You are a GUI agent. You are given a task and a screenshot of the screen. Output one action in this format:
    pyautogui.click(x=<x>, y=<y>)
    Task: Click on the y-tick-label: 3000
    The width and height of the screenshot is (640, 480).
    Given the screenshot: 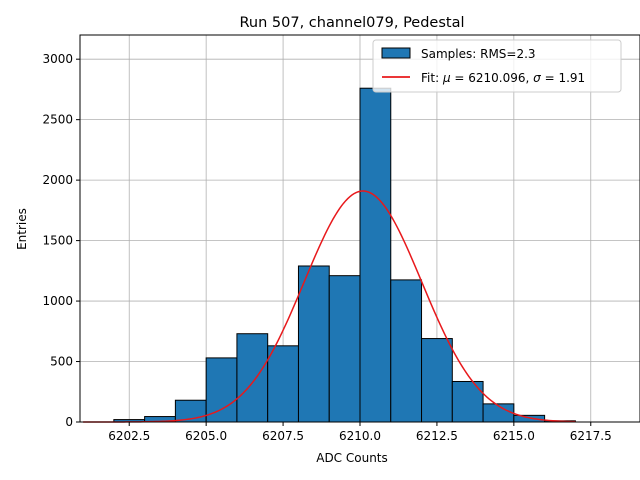 What is the action you would take?
    pyautogui.click(x=57, y=59)
    